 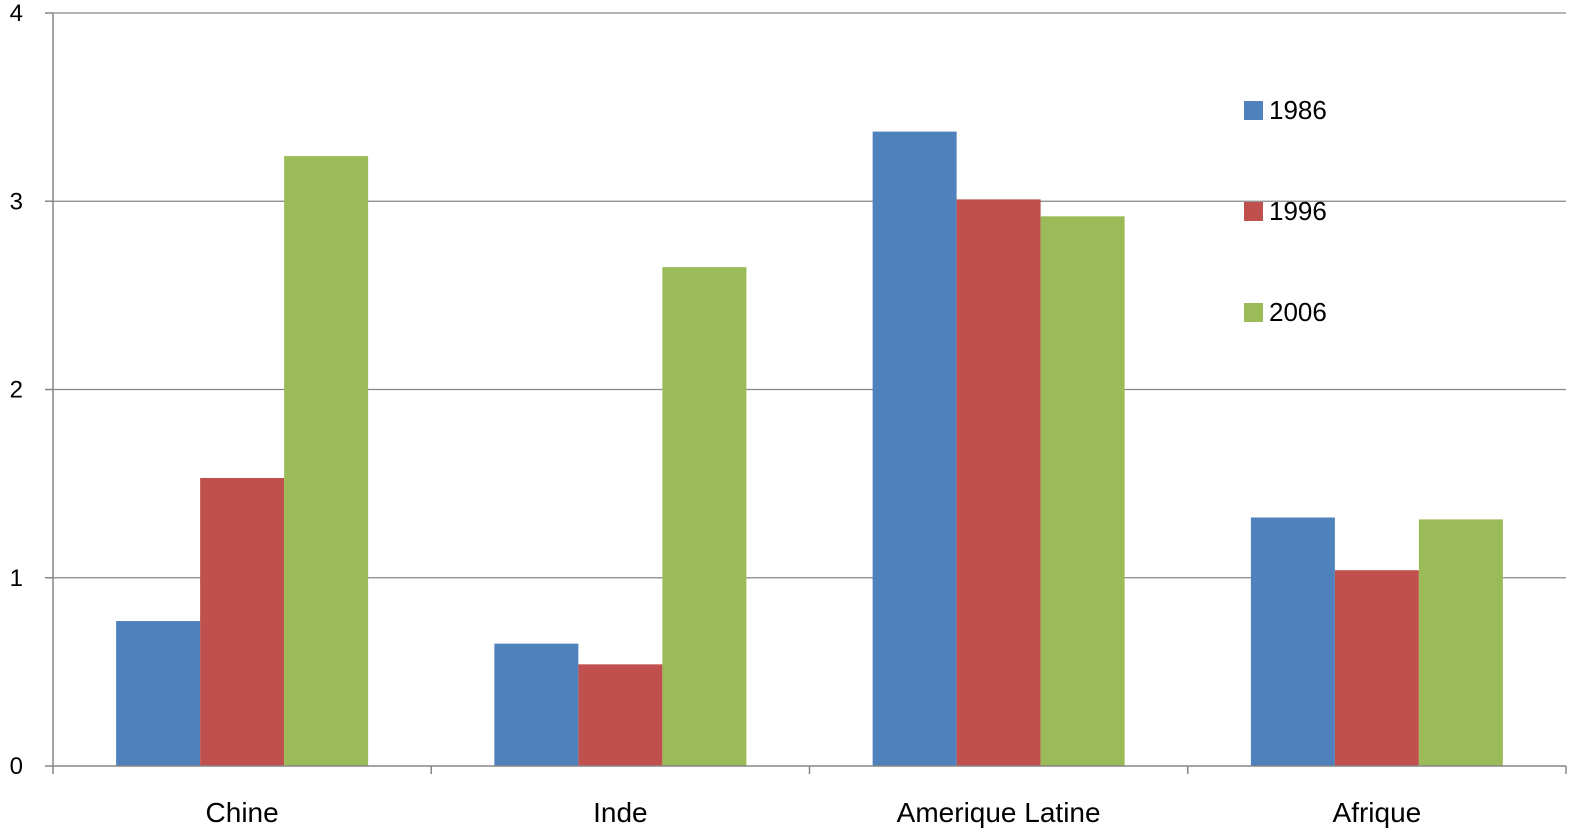 What do you see at coordinates (620, 715) in the screenshot?
I see `bar-inde-1996` at bounding box center [620, 715].